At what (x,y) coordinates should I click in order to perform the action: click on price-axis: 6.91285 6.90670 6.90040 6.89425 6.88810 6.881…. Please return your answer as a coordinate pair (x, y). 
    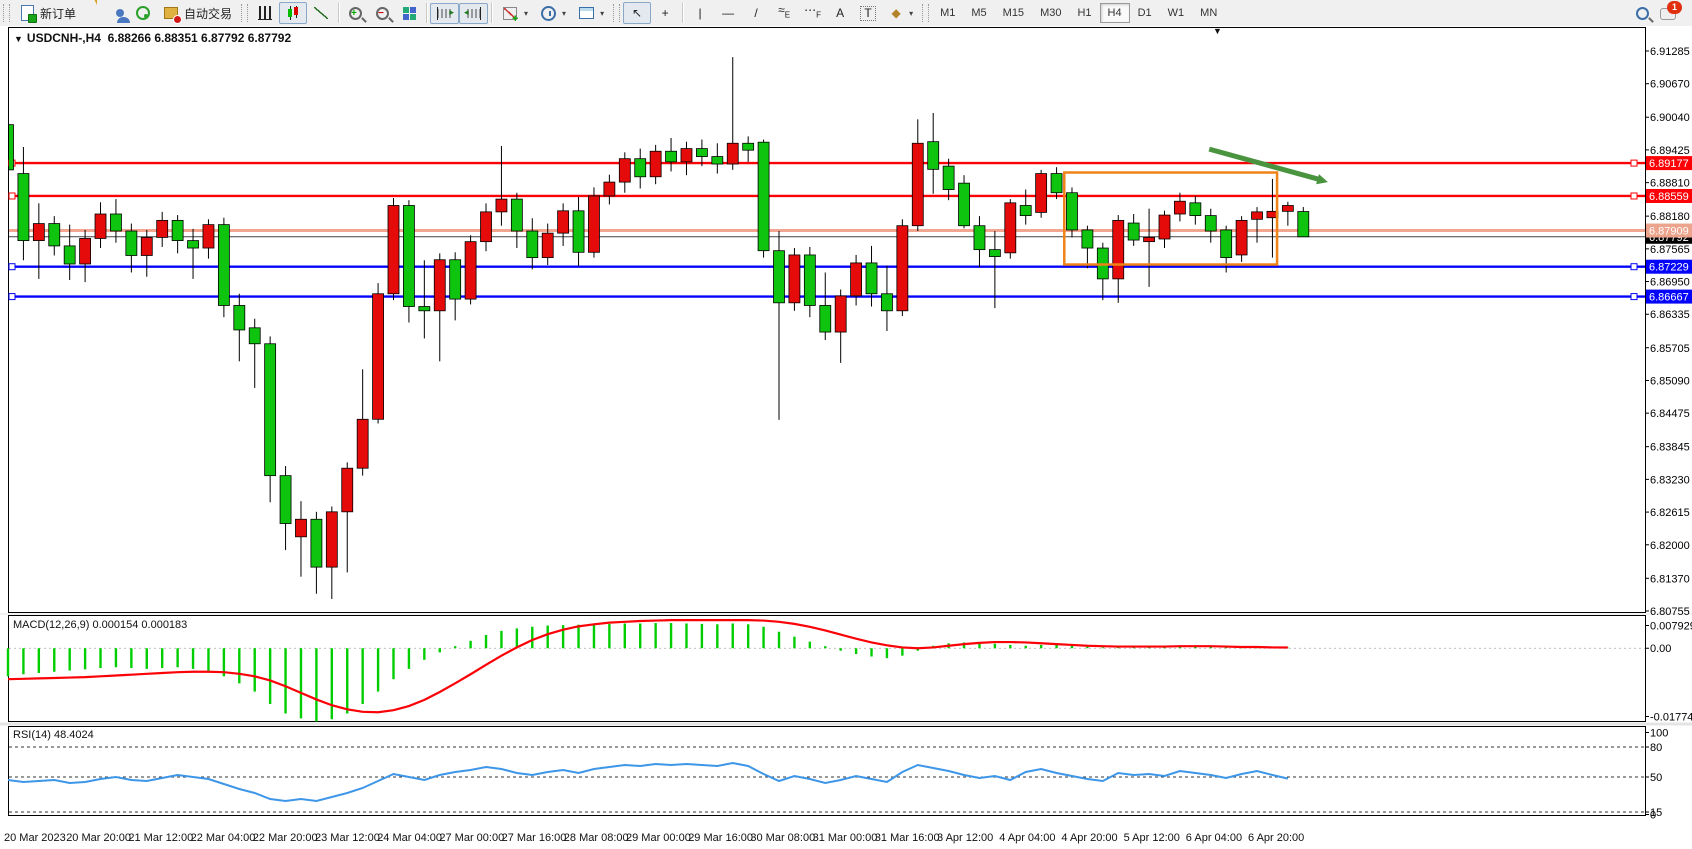
    Looking at the image, I should click on (1667, 332).